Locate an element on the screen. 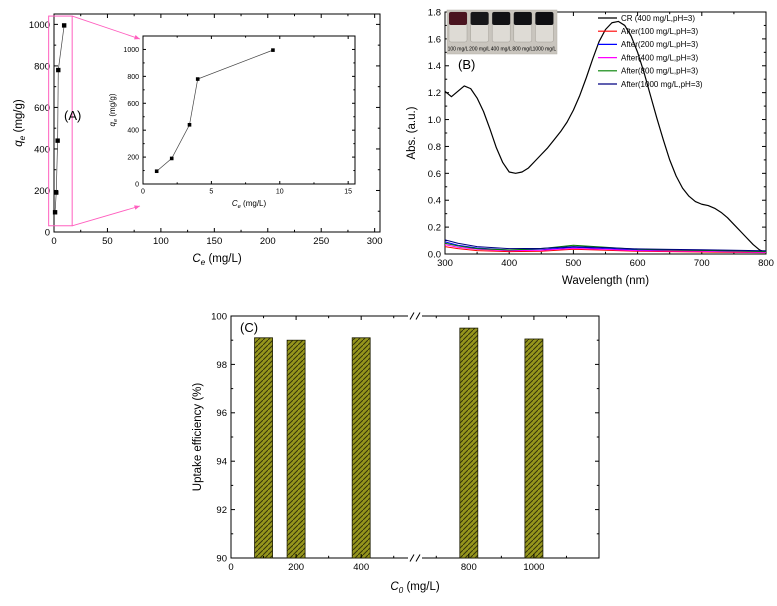 This screenshot has width=777, height=606. zoom-box is located at coordinates (60, 121).